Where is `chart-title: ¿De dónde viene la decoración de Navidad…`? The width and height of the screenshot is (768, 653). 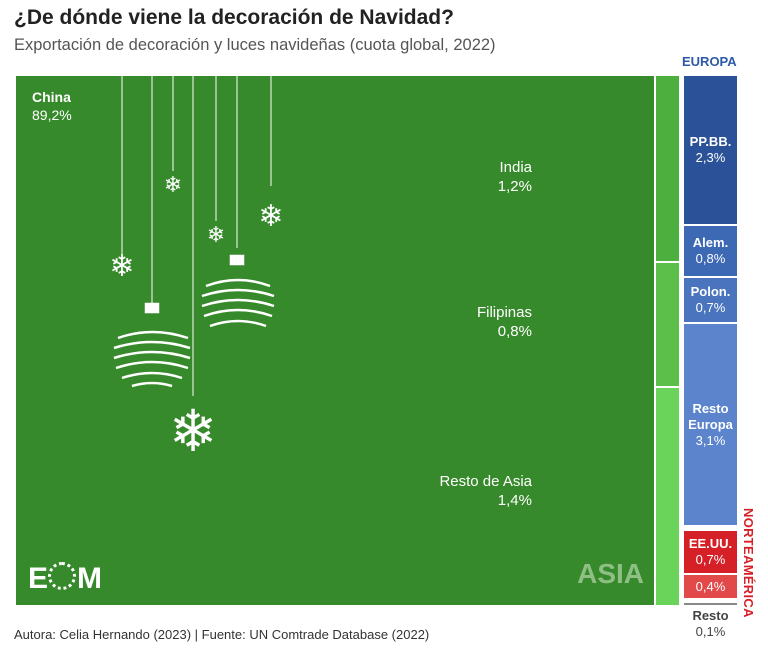 chart-title: ¿De dónde viene la decoración de Navidad… is located at coordinates (234, 17).